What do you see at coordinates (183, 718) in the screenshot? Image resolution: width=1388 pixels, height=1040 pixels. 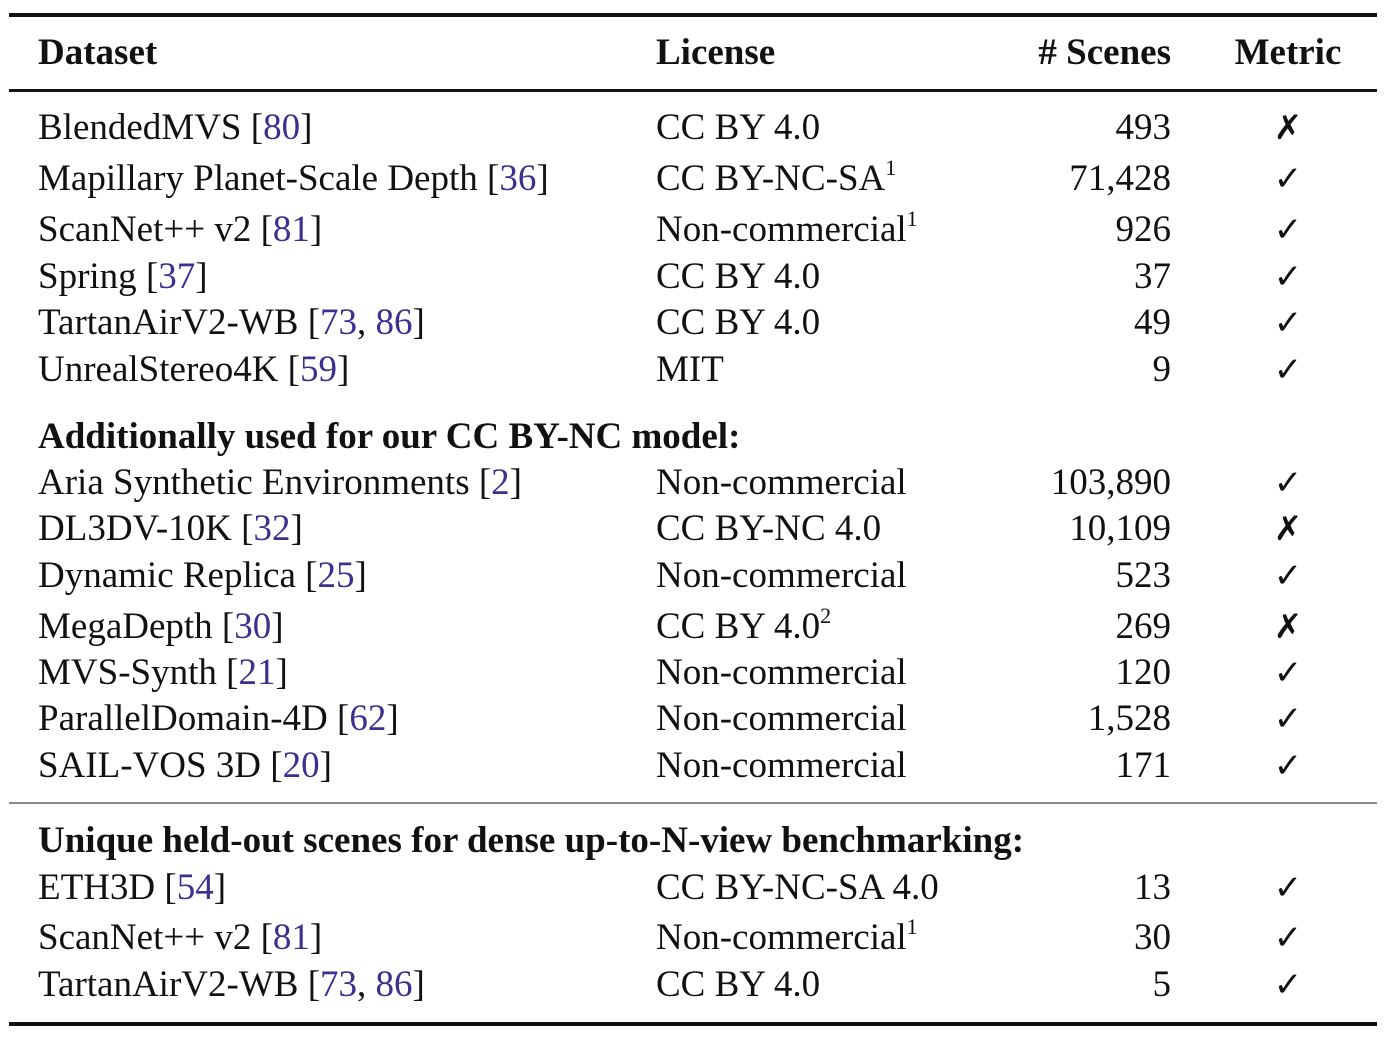 I see `dataset-name: ParallelDomain-4D` at bounding box center [183, 718].